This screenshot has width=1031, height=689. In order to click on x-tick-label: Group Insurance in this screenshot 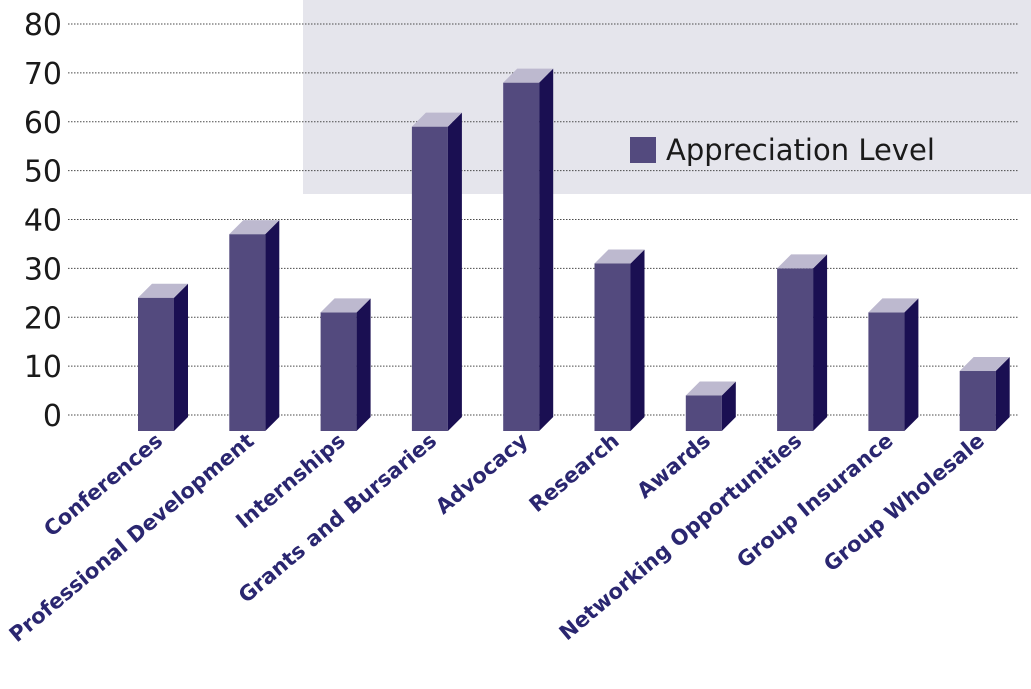, I will do `click(814, 500)`.